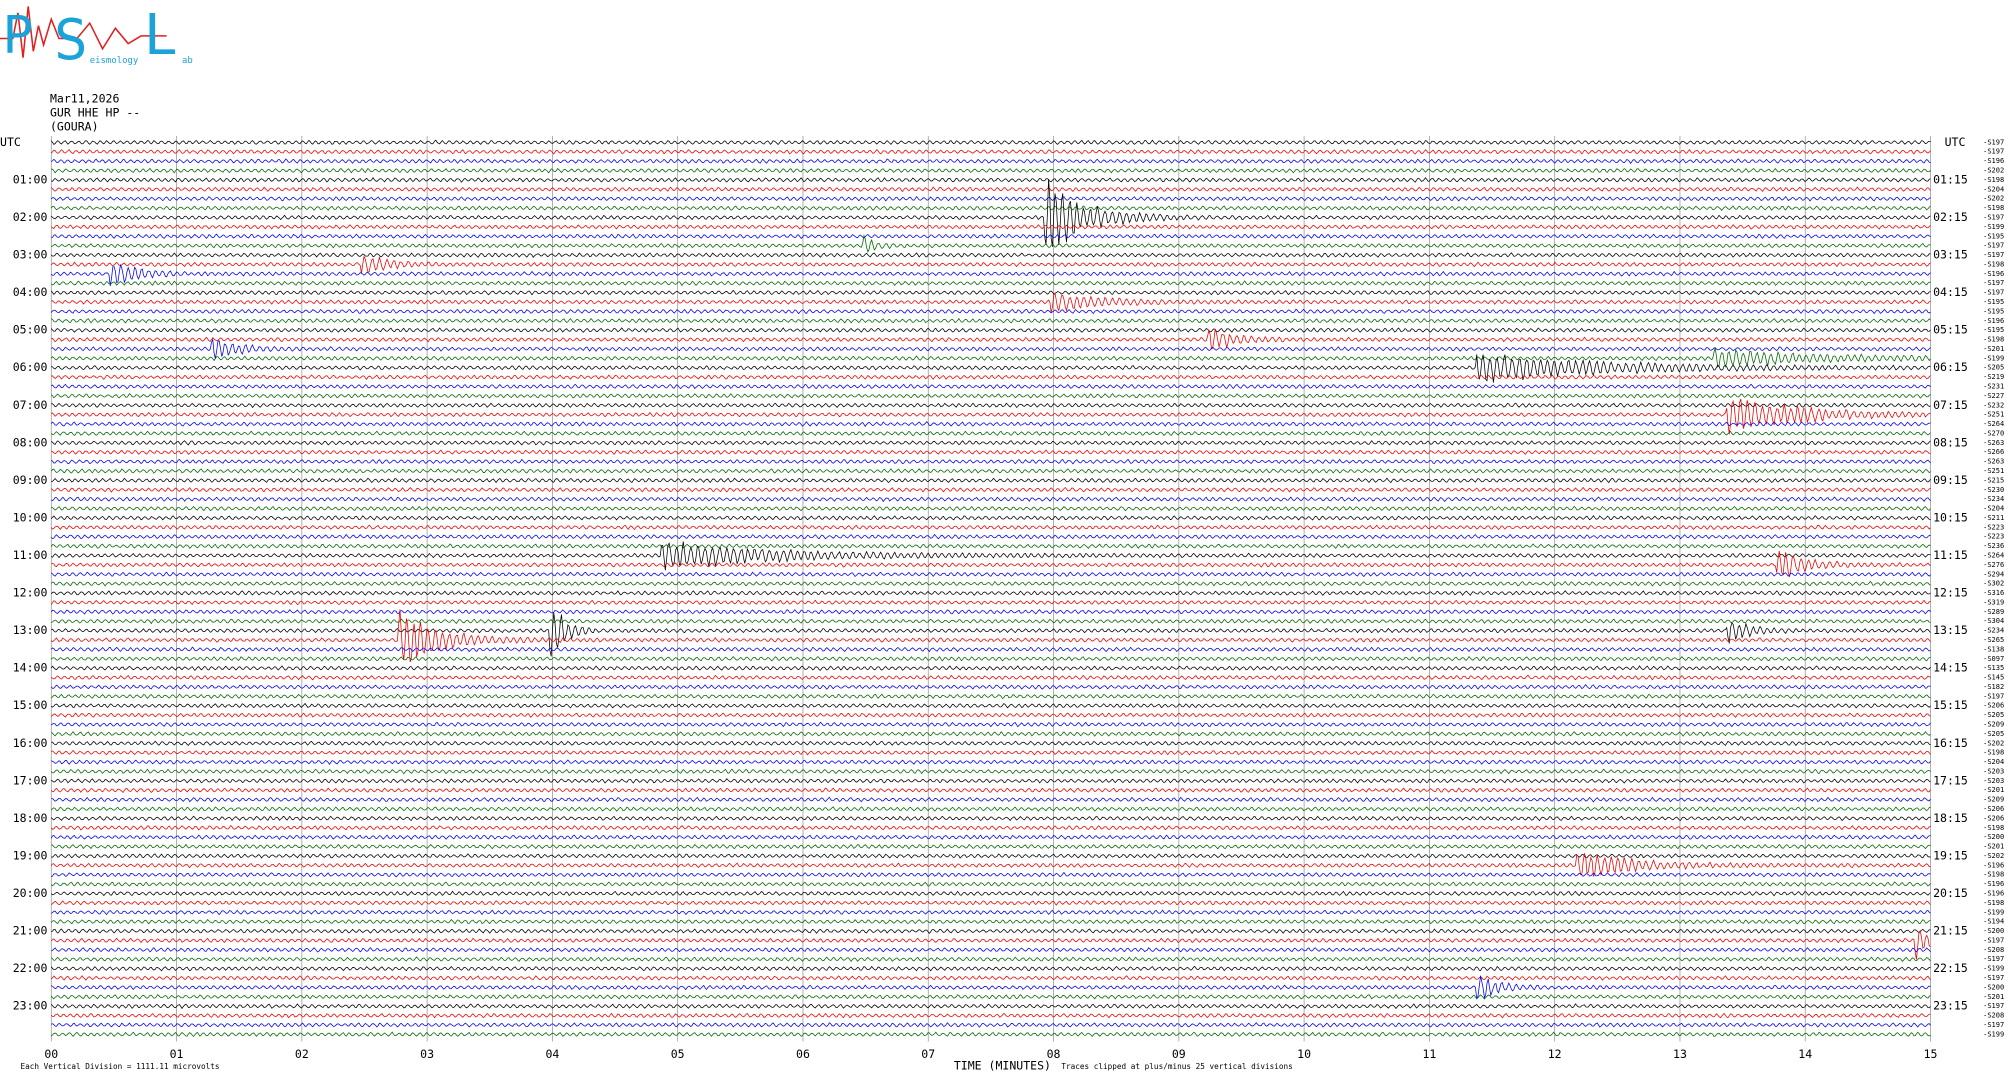 The height and width of the screenshot is (1080, 2010). Describe the element at coordinates (1950, 255) in the screenshot. I see `hour-label: 03:15` at that location.